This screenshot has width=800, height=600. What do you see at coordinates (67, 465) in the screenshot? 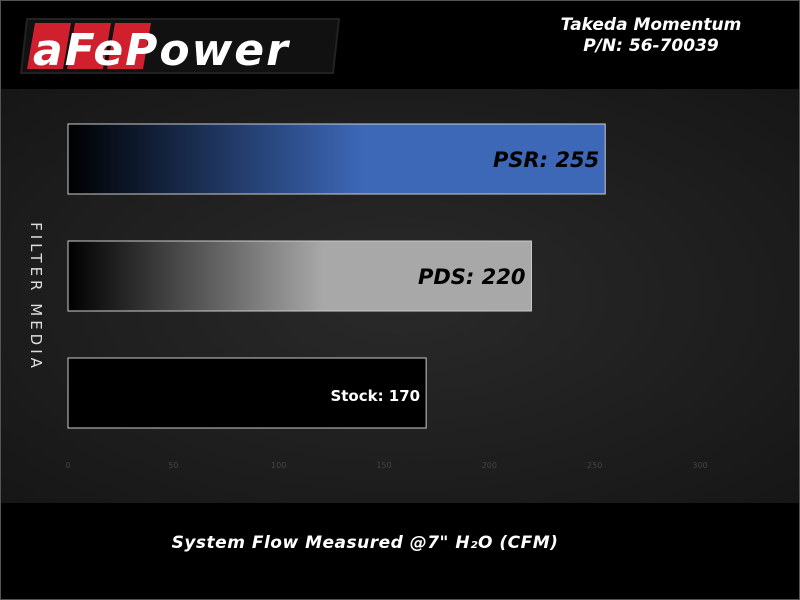
I see `x-tick-label: 0` at bounding box center [67, 465].